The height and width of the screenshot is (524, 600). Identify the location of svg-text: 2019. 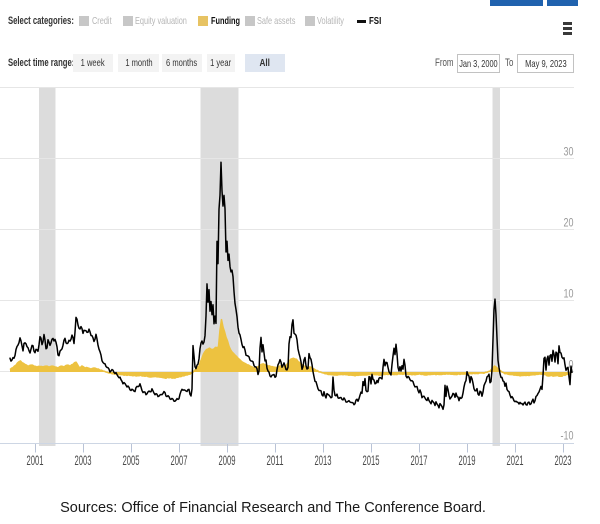
(467, 460).